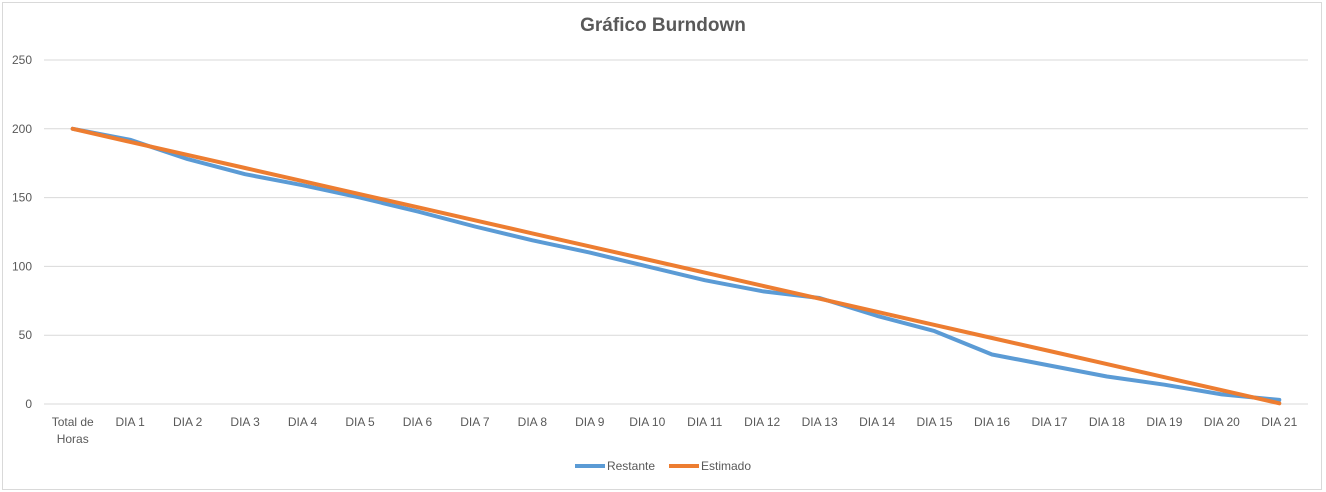 Image resolution: width=1326 pixels, height=492 pixels. Describe the element at coordinates (26, 335) in the screenshot. I see `y-tick-label: 50` at that location.